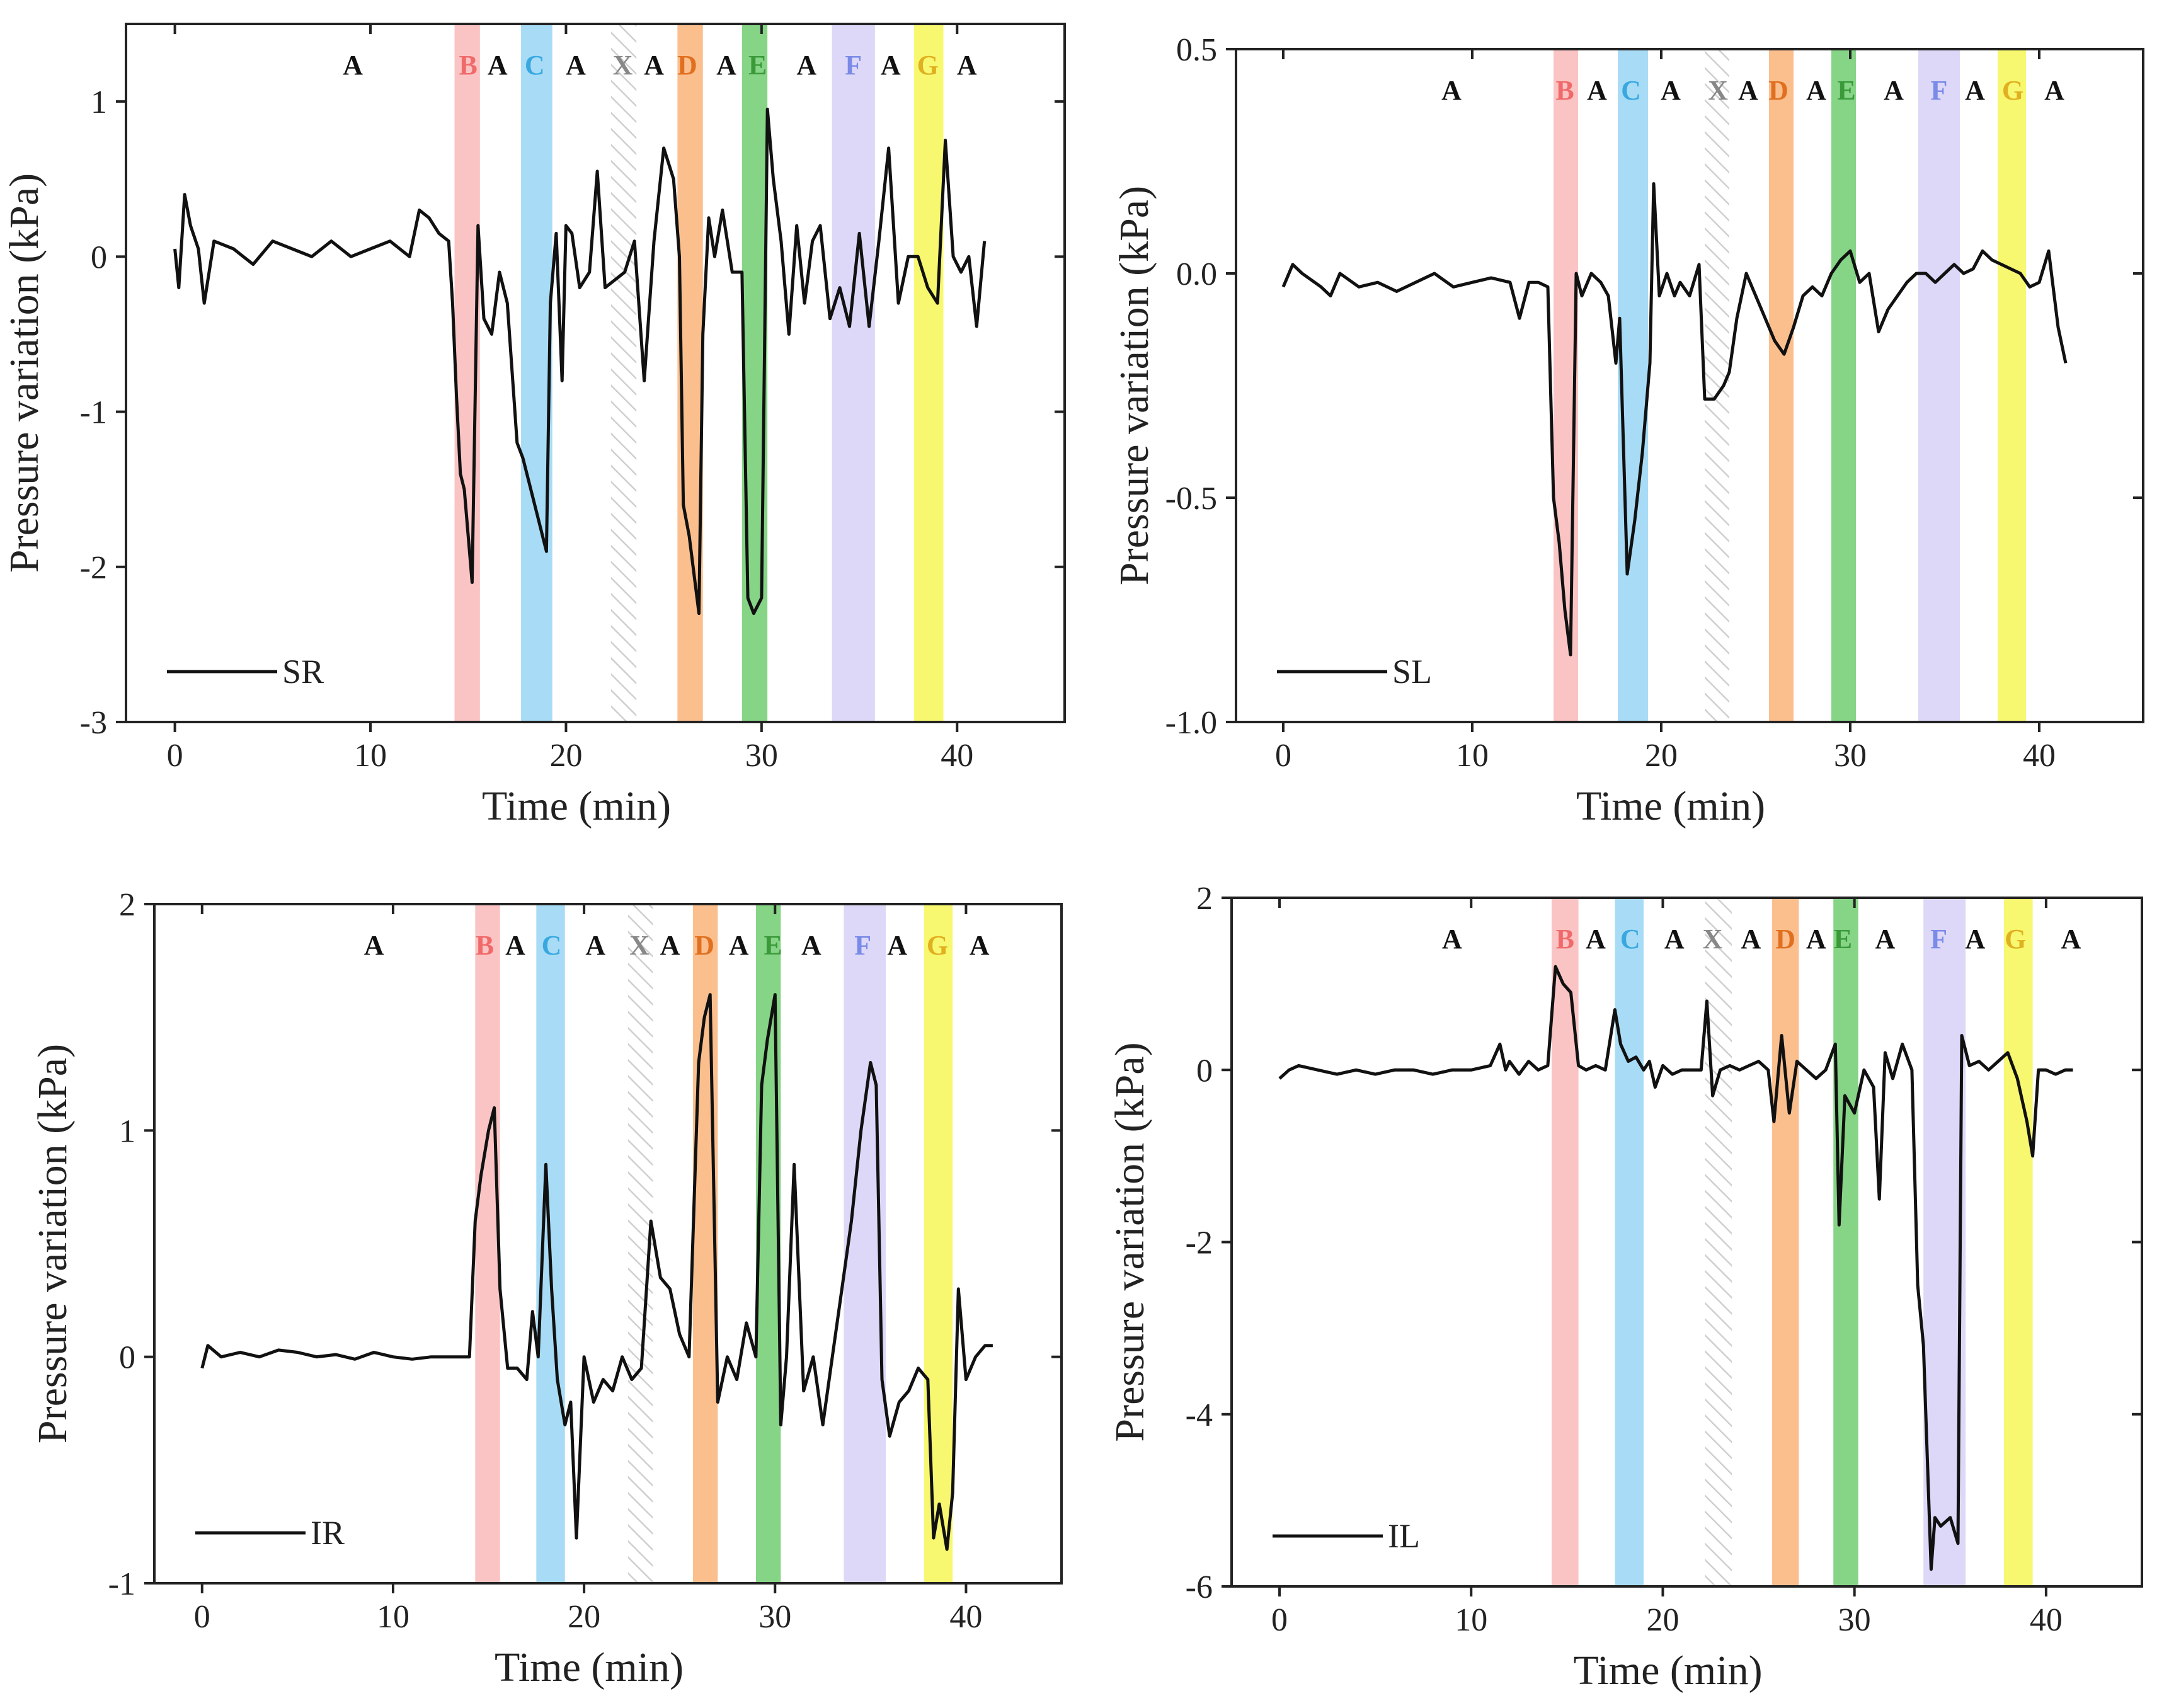  Describe the element at coordinates (1565, 1242) in the screenshot. I see `phase-band-b` at that location.